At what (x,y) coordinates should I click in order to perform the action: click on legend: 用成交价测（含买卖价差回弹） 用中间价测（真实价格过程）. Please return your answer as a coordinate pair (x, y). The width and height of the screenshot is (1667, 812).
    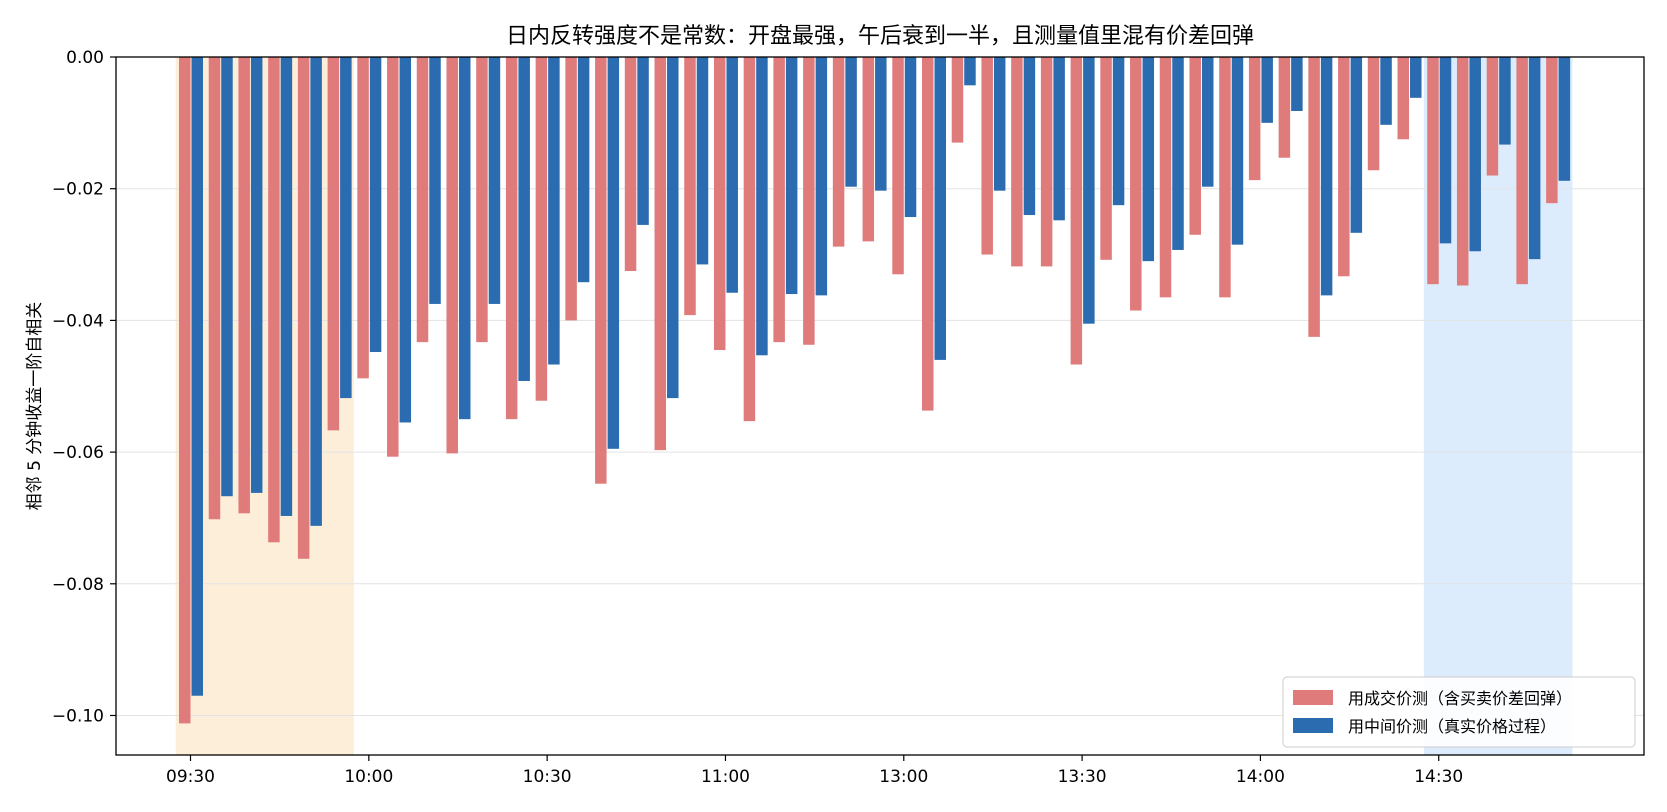
    Looking at the image, I should click on (1459, 712).